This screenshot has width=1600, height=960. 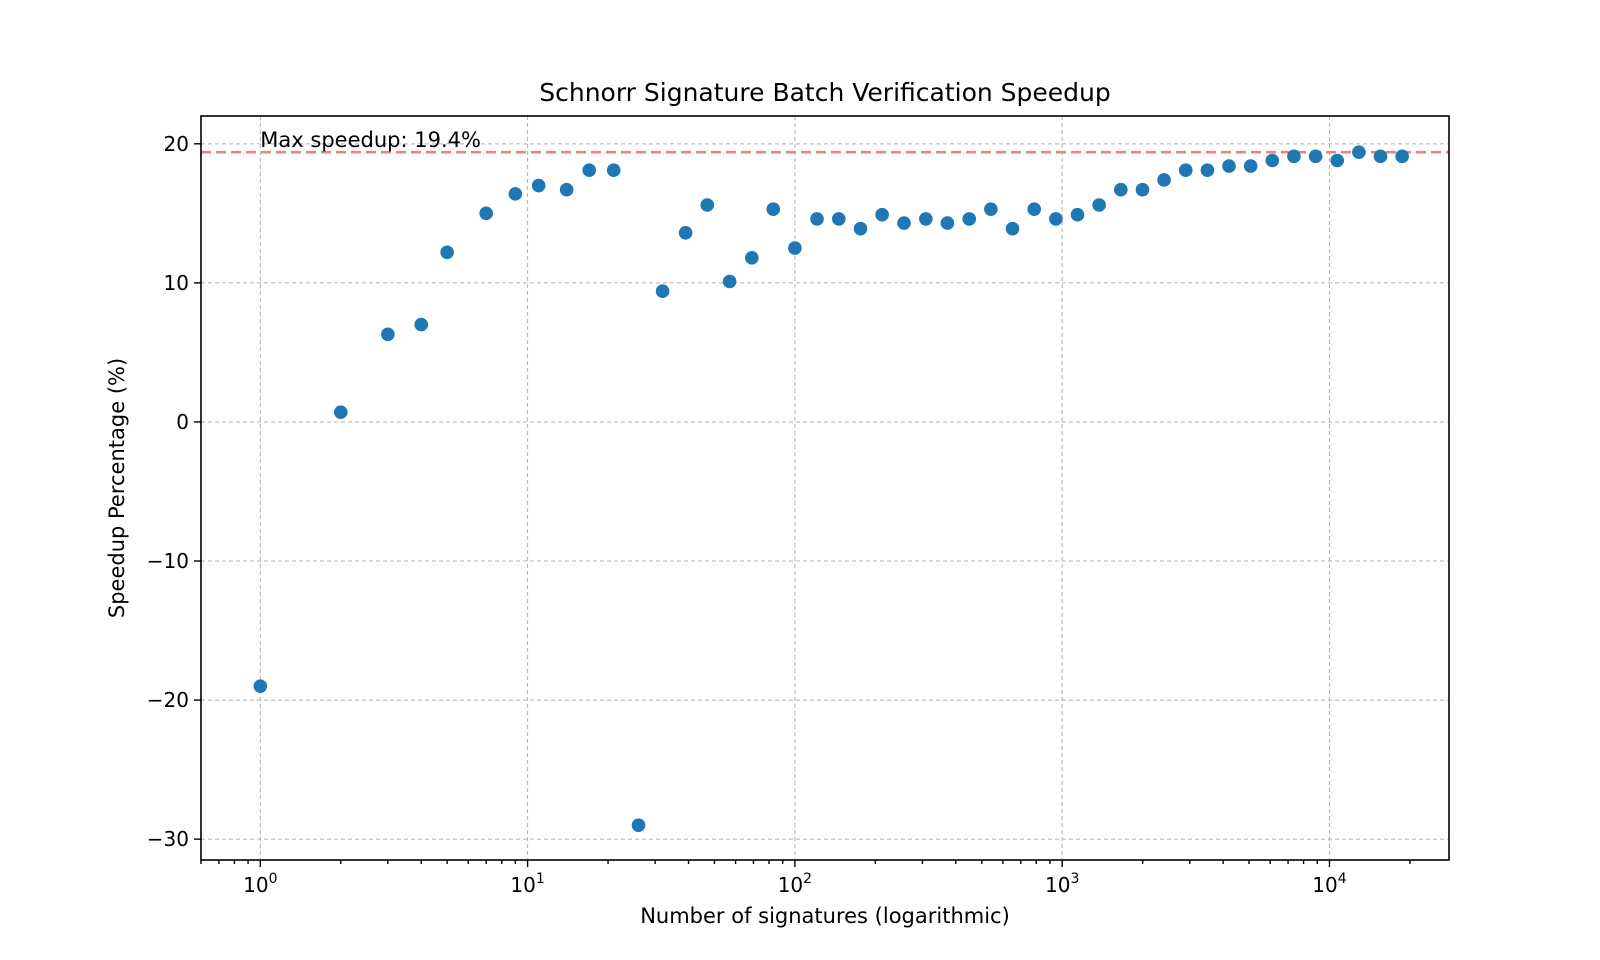 I want to click on y-tick-label: 10, so click(x=176, y=283).